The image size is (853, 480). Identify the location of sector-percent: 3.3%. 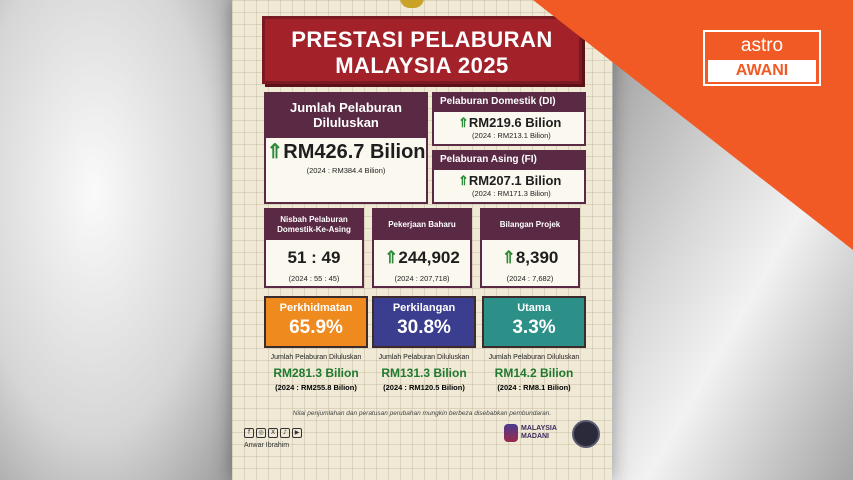
(534, 327).